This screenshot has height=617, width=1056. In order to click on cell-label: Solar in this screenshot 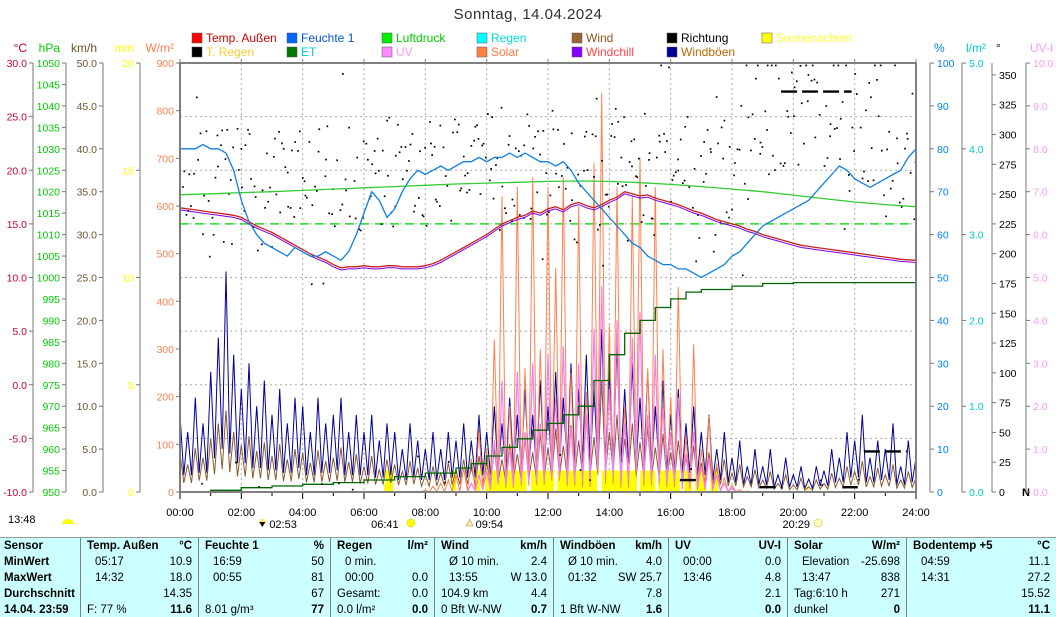, I will do `click(808, 546)`.